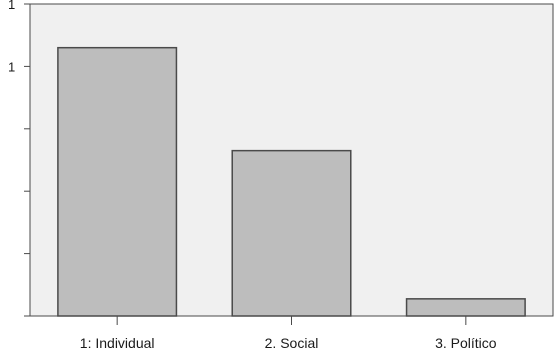 Image resolution: width=555 pixels, height=358 pixels. Describe the element at coordinates (11, 6) in the screenshot. I see `y-tick-label-0: 1` at that location.